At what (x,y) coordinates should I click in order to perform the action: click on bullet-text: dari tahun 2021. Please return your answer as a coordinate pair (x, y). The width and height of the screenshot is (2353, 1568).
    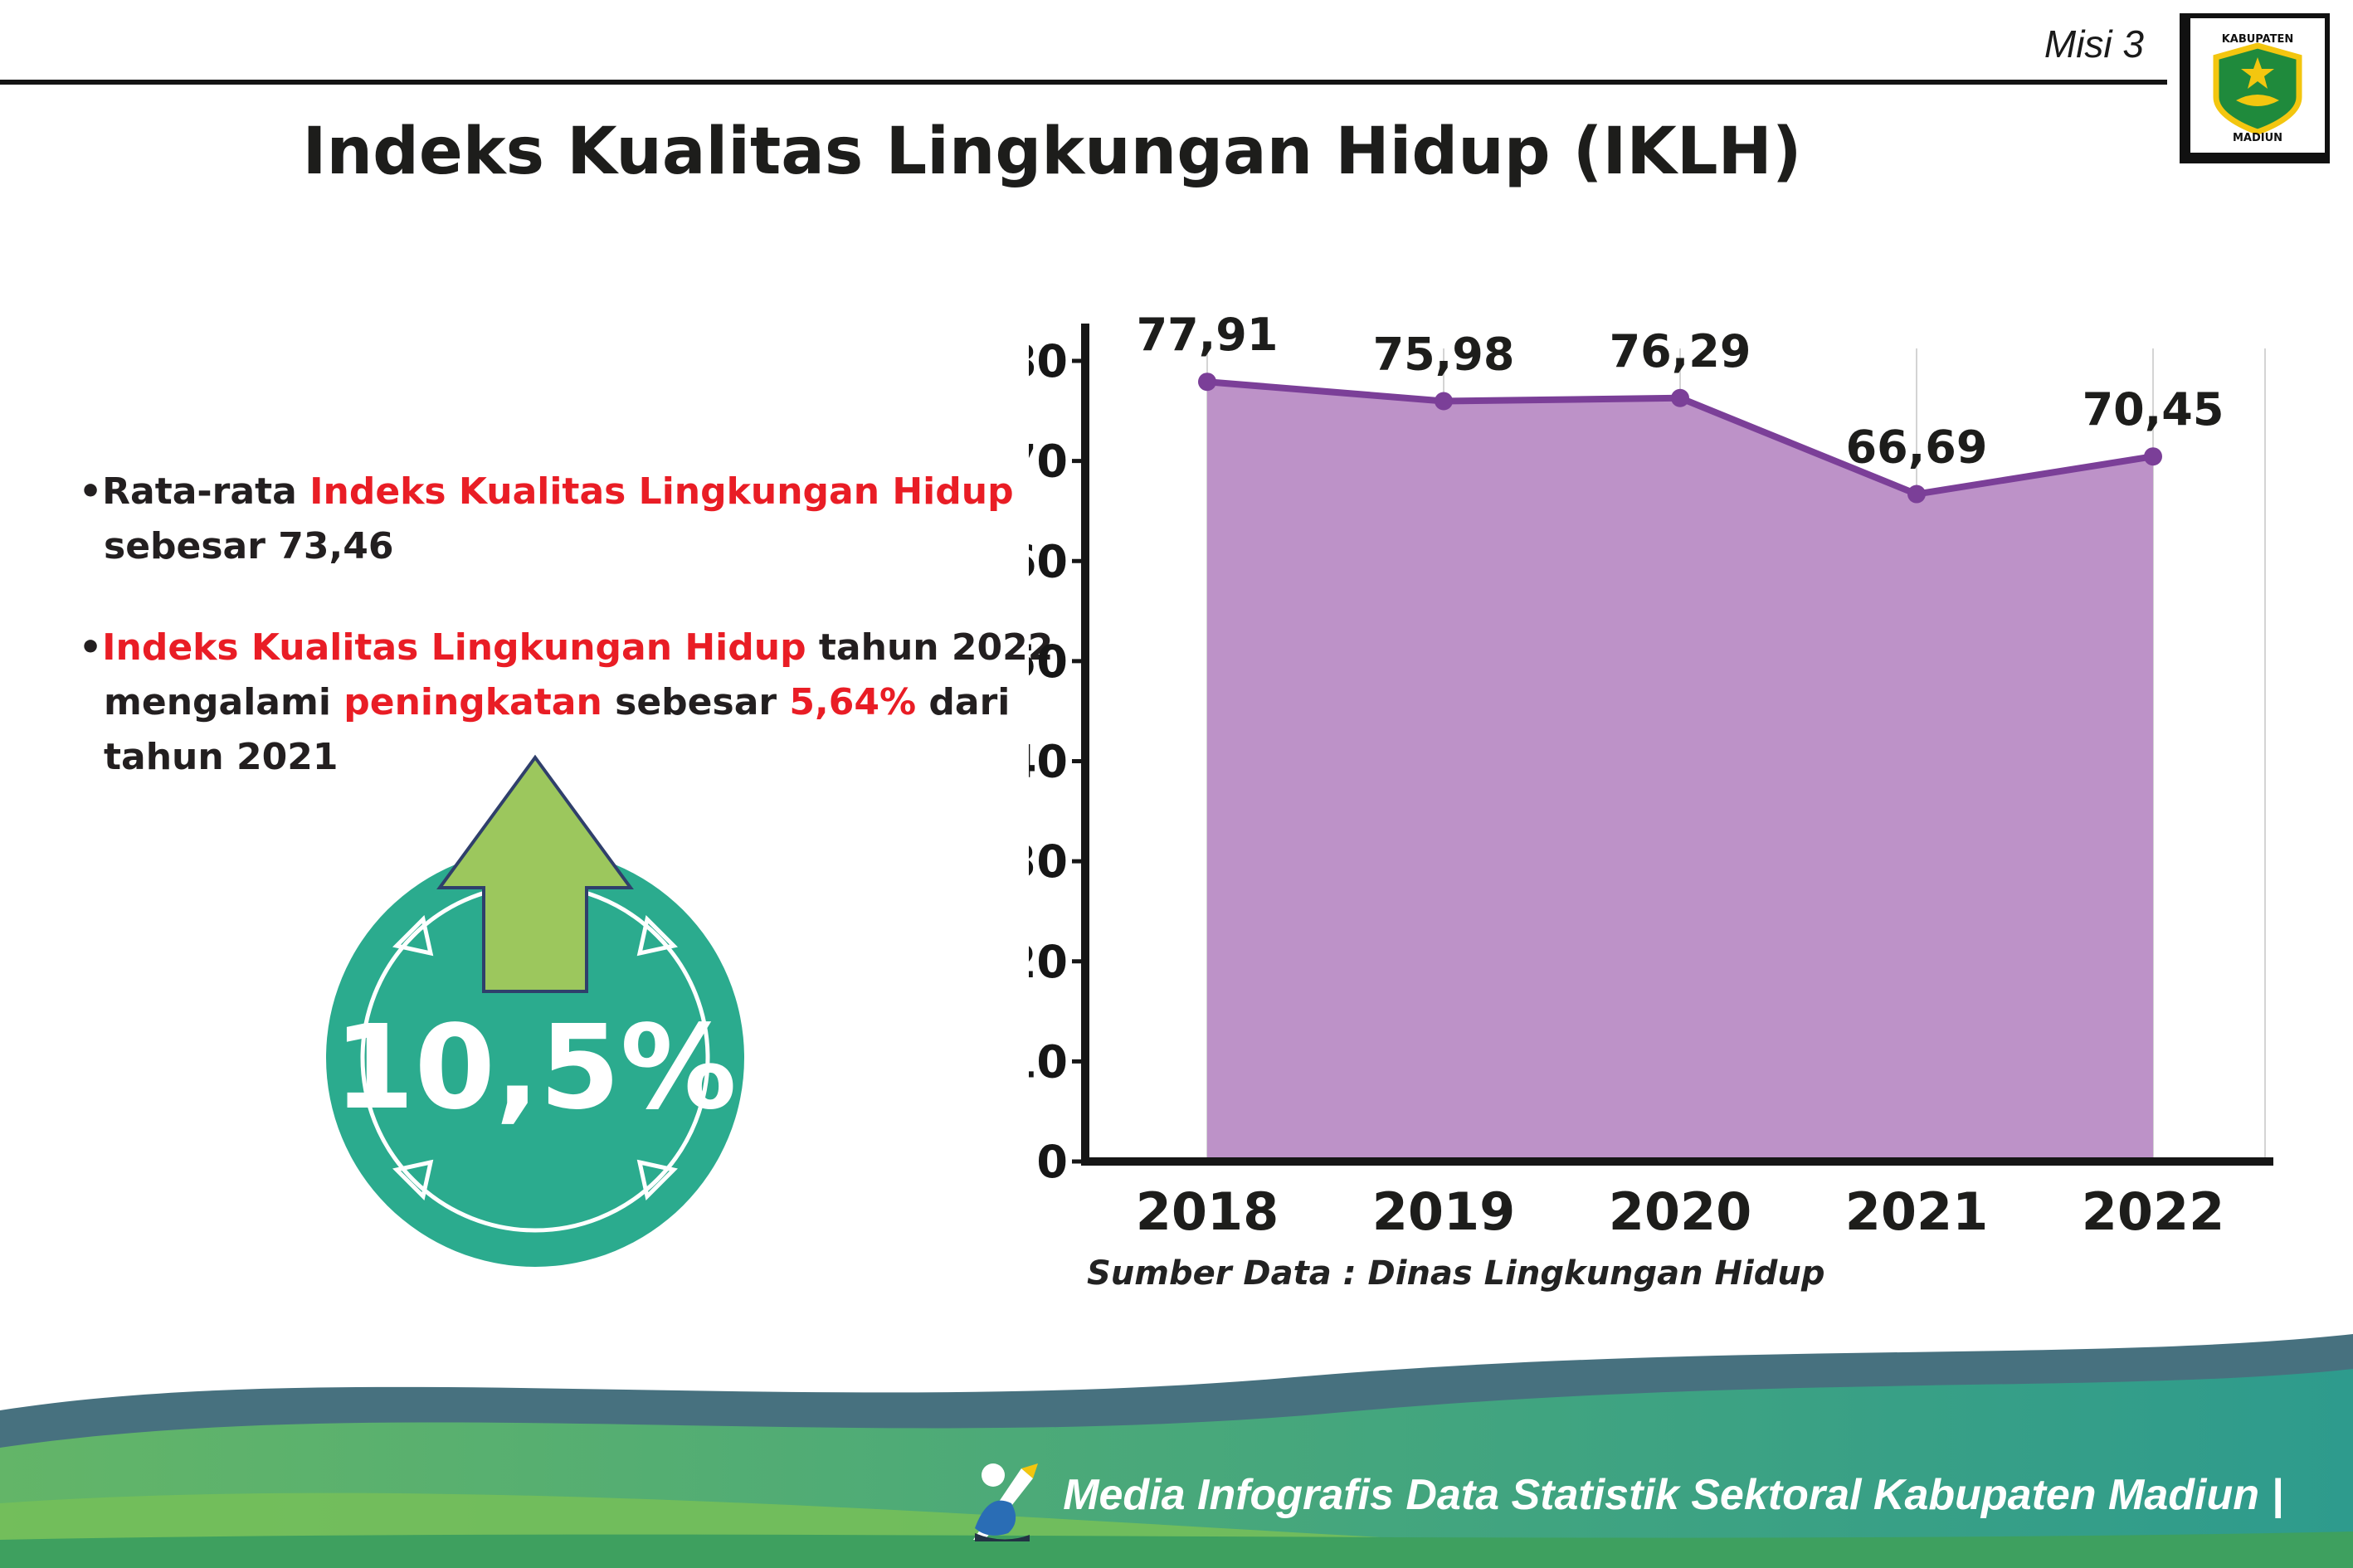
    Looking at the image, I should click on (557, 729).